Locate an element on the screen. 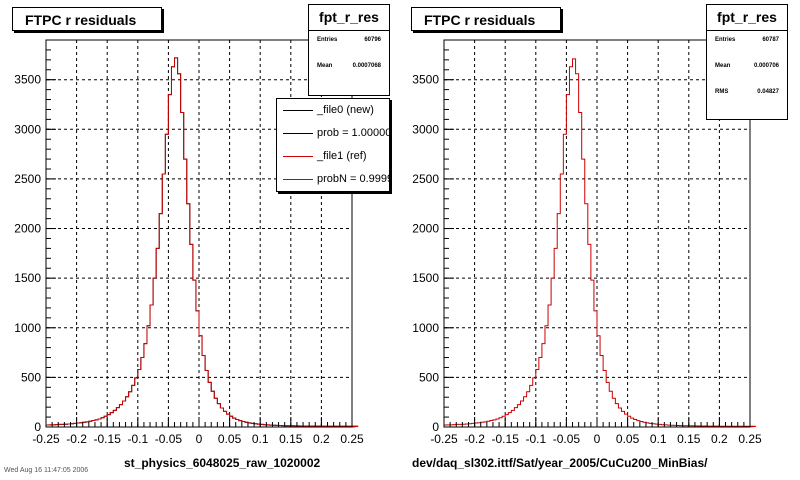 Image resolution: width=800 pixels, height=480 pixels. stats-row-entries: Entries 60796 is located at coordinates (349, 40).